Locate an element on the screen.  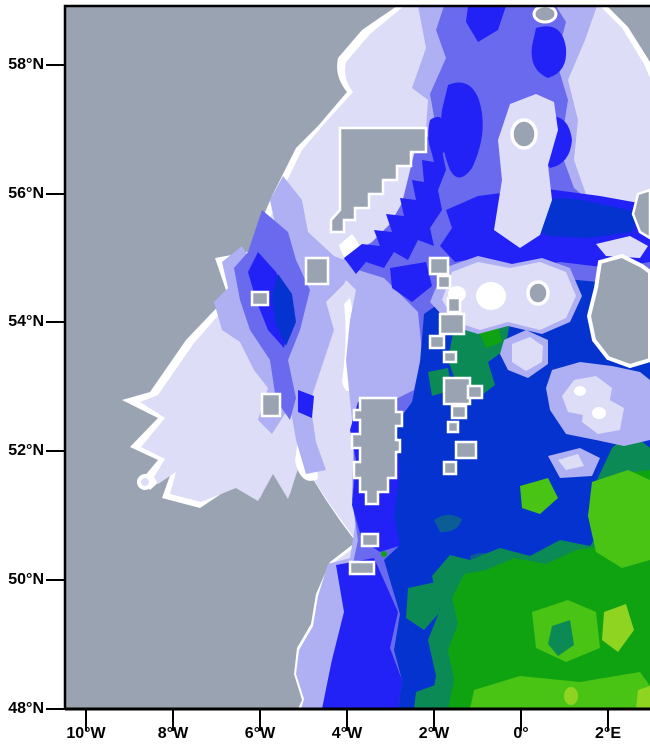
lon-label-6w: 6°W is located at coordinates (260, 733).